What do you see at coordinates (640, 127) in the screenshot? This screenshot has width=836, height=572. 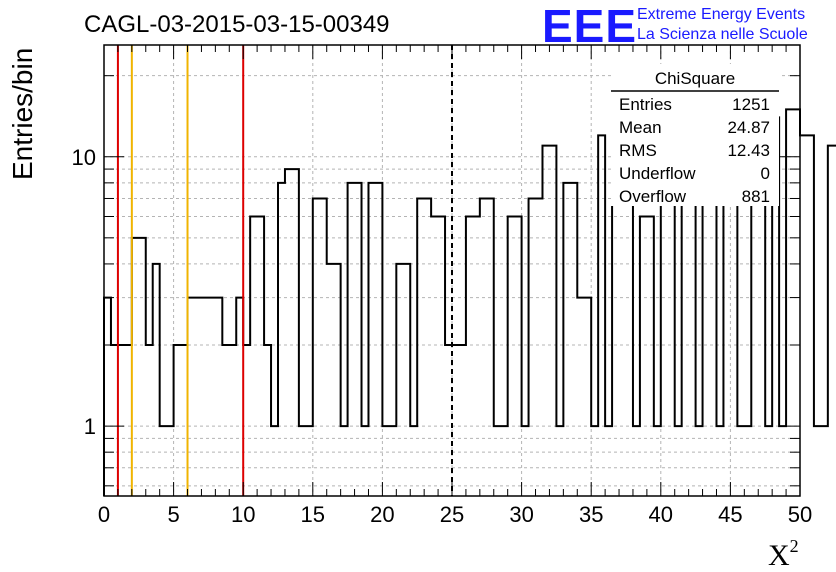 I see `stats-label-mean: Mean` at bounding box center [640, 127].